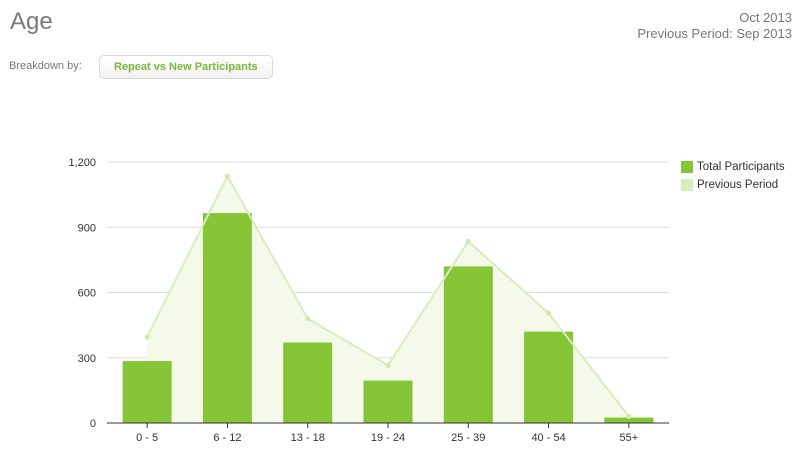  I want to click on breakdown-button: Repeat vs New Participants, so click(186, 67).